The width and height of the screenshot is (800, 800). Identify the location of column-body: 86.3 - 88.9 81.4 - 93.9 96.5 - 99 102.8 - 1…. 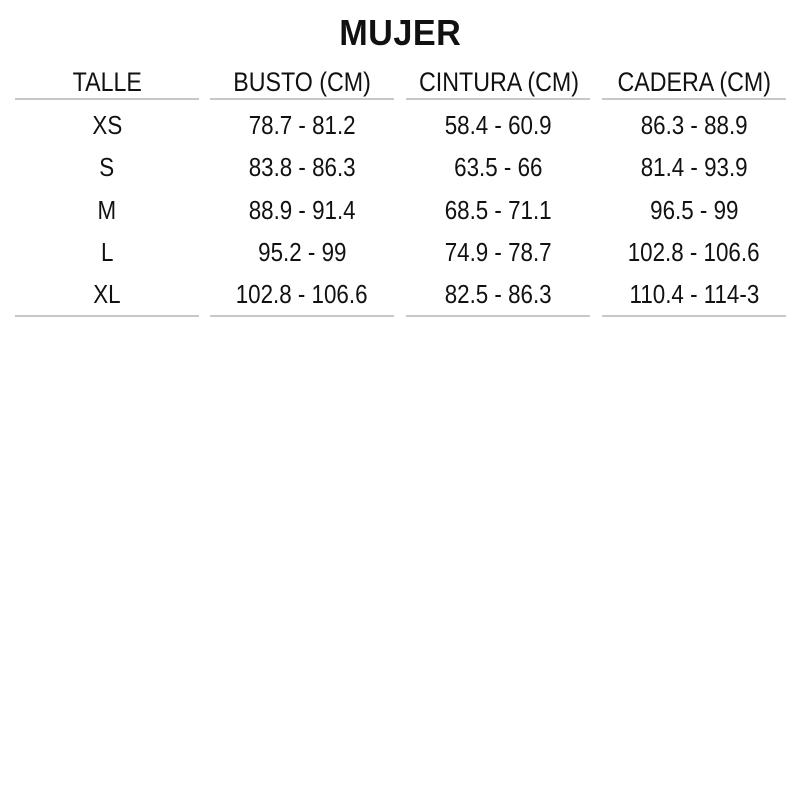
(694, 211).